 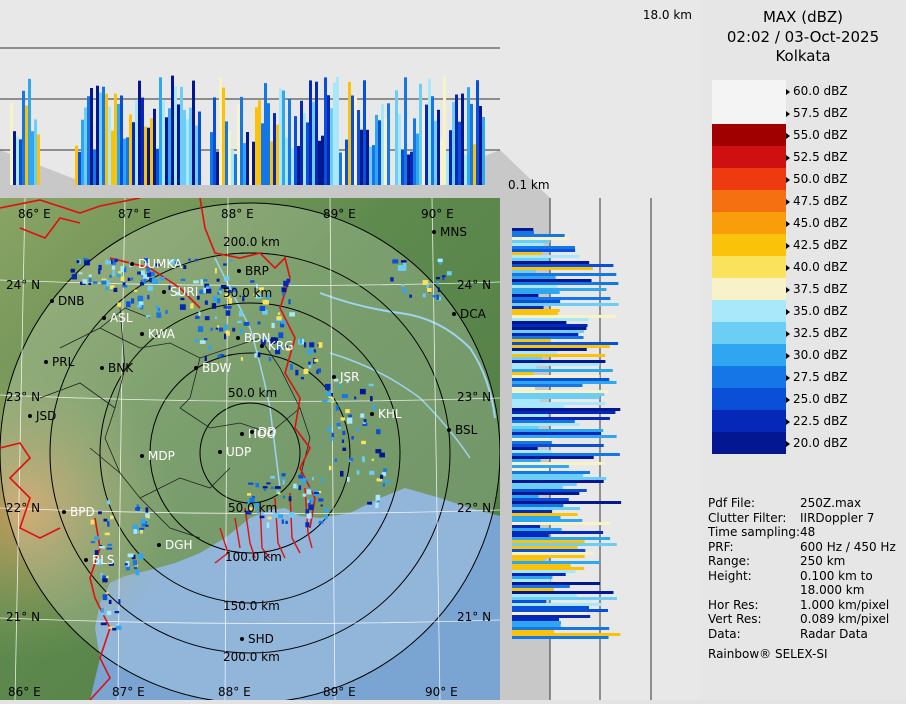 What do you see at coordinates (600, 99) in the screenshot?
I see `corner-panel: 18.0 km 0.1 km` at bounding box center [600, 99].